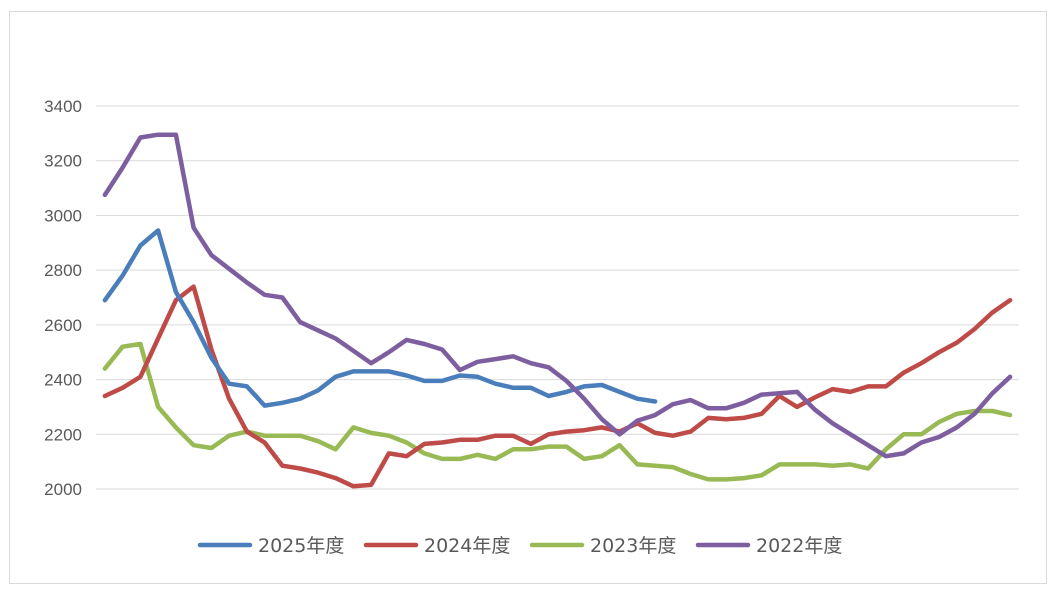  Describe the element at coordinates (63, 489) in the screenshot. I see `y-tick-label-2000: 2000` at that location.